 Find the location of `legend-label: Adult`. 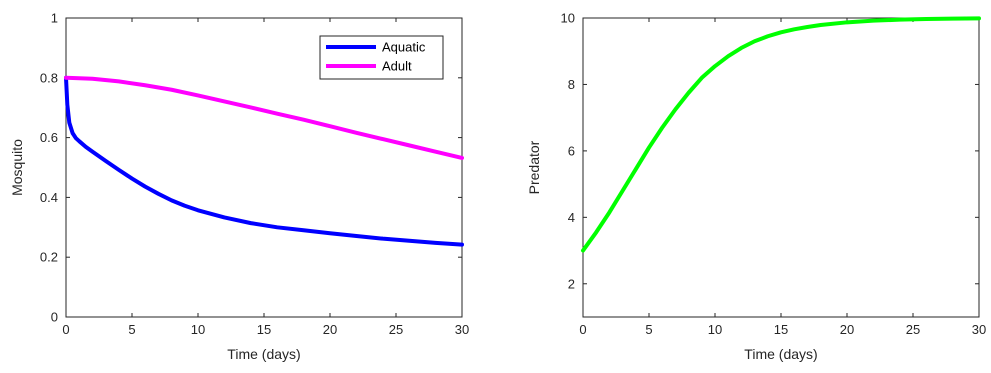

legend-label: Adult is located at coordinates (397, 66).